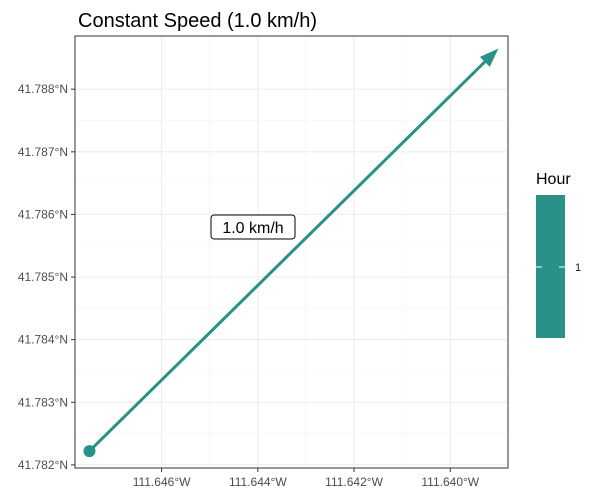 This screenshot has width=600, height=500. What do you see at coordinates (162, 482) in the screenshot?
I see `x-tick-label: 111.646°W` at bounding box center [162, 482].